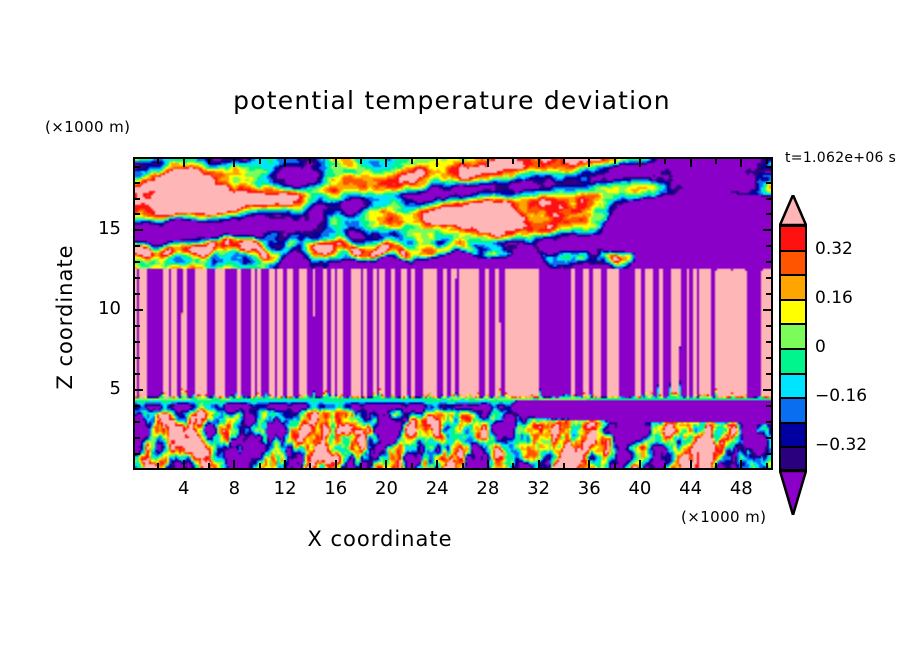 This screenshot has height=654, width=904. What do you see at coordinates (640, 488) in the screenshot?
I see `x-tick-label: 40` at bounding box center [640, 488].